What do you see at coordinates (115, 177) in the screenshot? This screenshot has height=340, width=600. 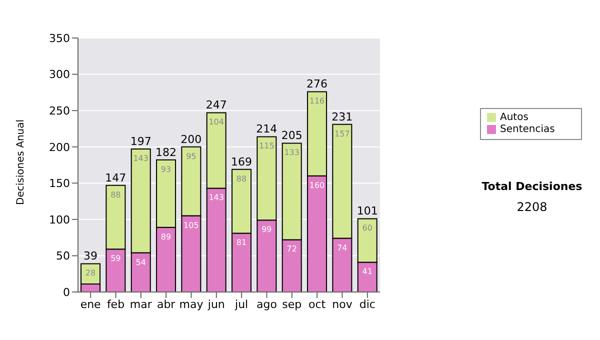 I see `total-label: 147` at bounding box center [115, 177].